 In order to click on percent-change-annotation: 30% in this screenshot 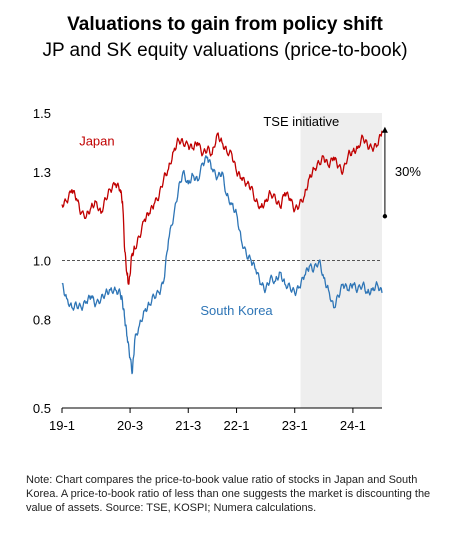, I will do `click(401, 172)`.